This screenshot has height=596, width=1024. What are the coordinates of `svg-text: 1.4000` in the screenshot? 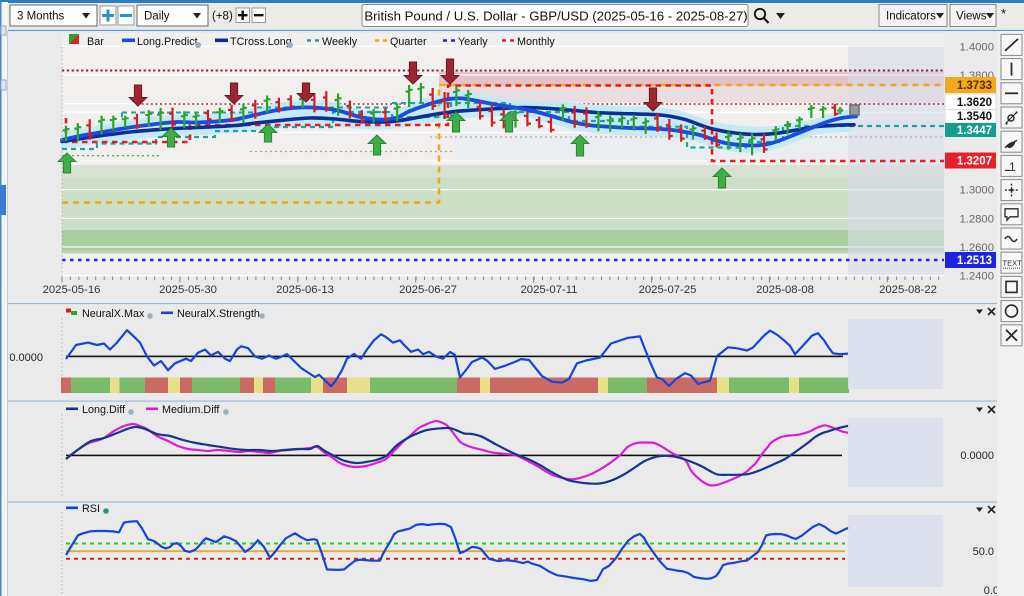 It's located at (976, 47).